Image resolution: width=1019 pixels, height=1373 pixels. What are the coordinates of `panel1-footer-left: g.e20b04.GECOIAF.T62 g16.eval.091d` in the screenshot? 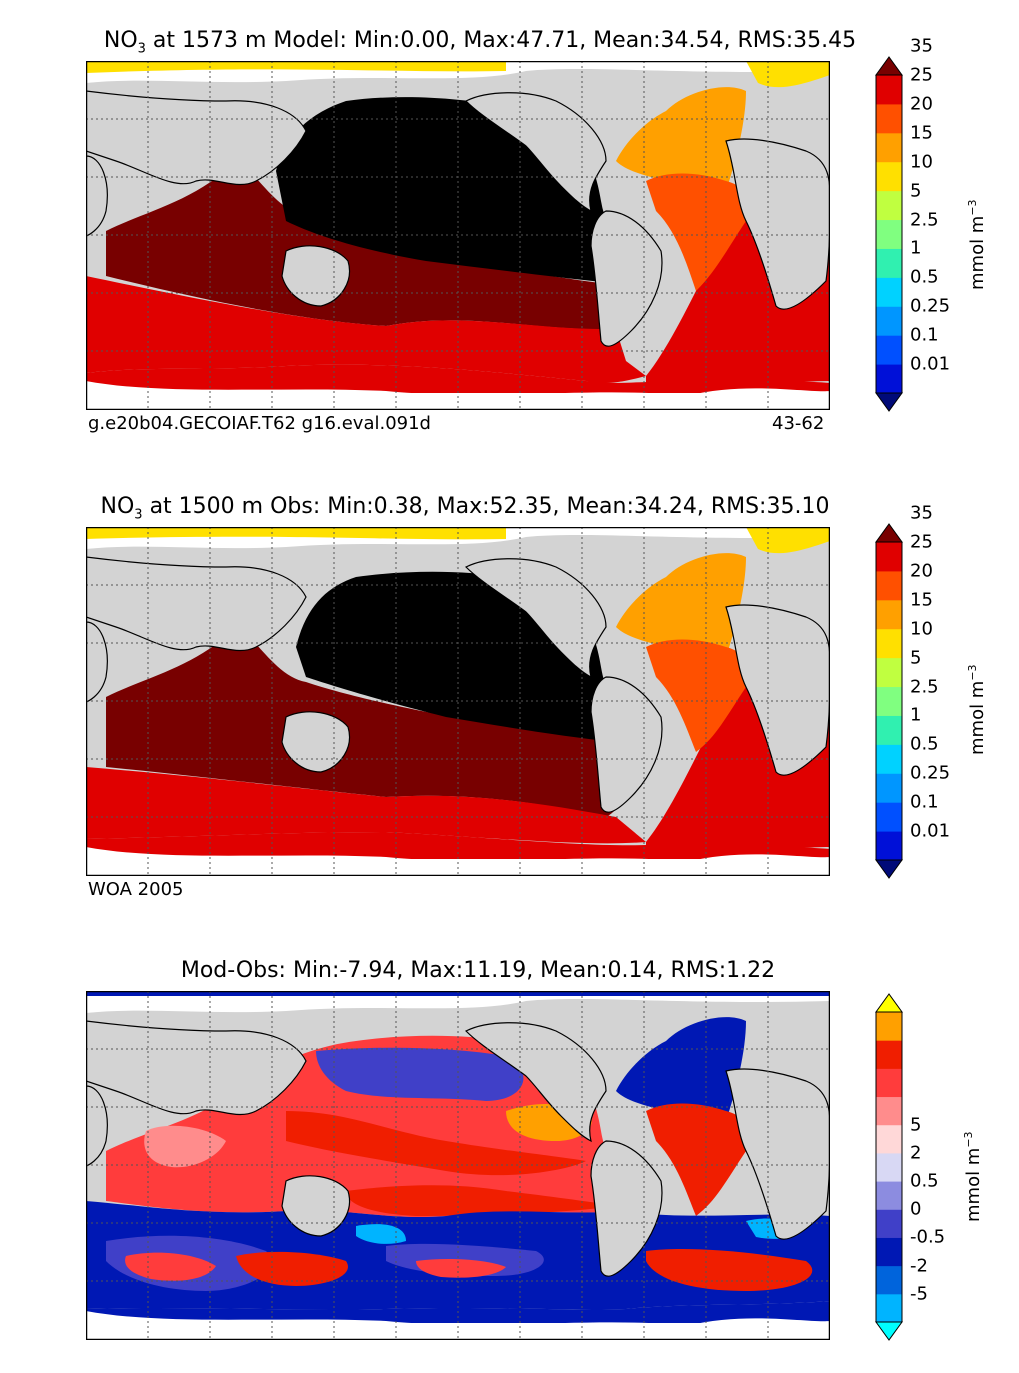 It's located at (259, 423).